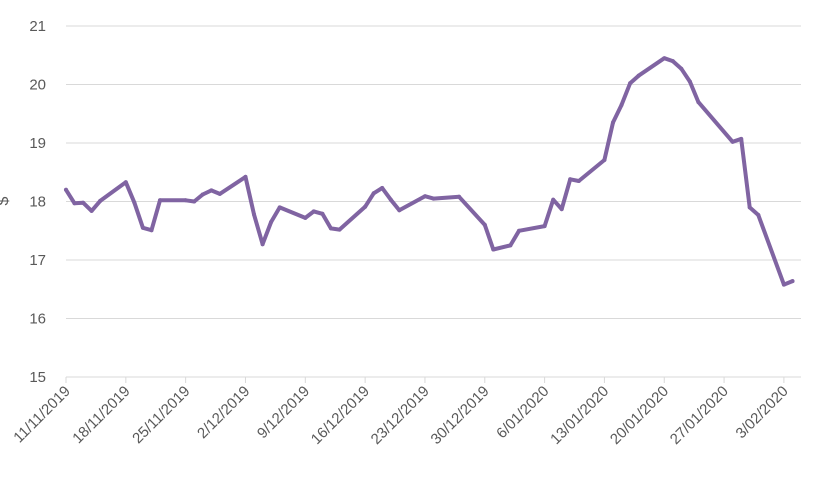  What do you see at coordinates (639, 415) in the screenshot?
I see `x-tick-label: 20/01/2020` at bounding box center [639, 415].